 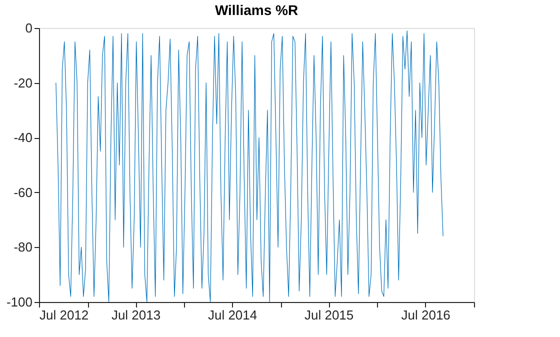 I want to click on x-tick-label: Jul 2015, so click(x=329, y=315).